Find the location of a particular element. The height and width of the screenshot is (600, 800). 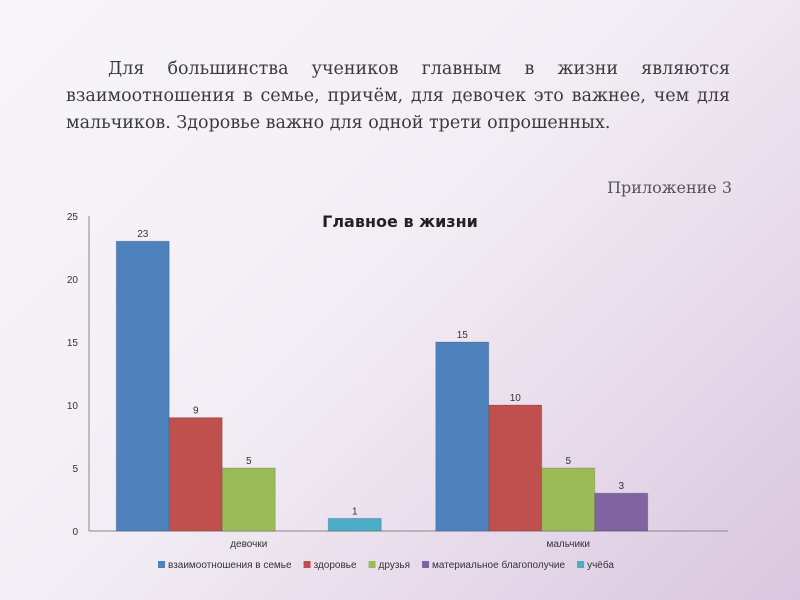

chart-title: Главное в жизни is located at coordinates (400, 221).